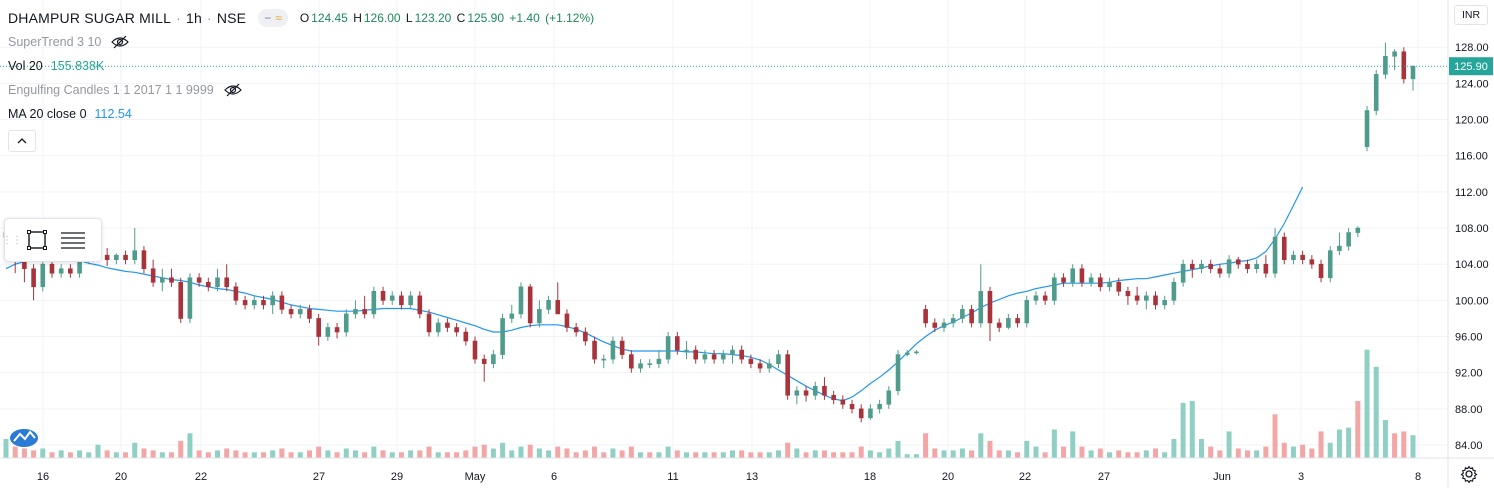  Describe the element at coordinates (1222, 477) in the screenshot. I see `x-tick-label: Jun` at that location.